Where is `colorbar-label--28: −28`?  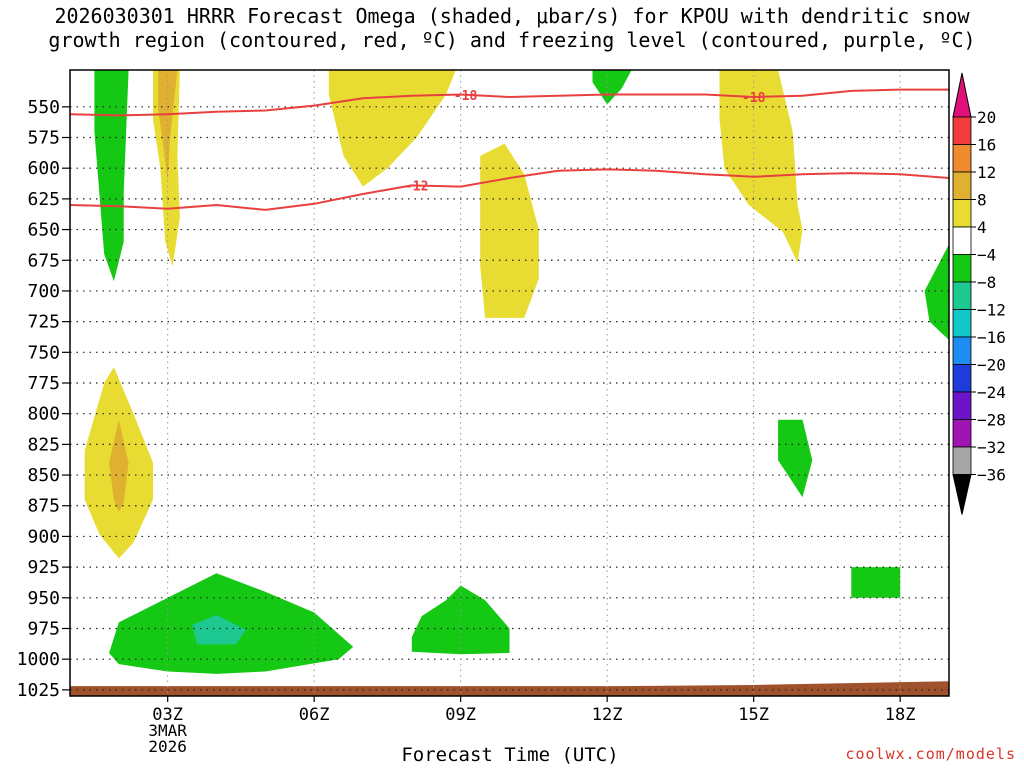
colorbar-label--28: −28 is located at coordinates (991, 420).